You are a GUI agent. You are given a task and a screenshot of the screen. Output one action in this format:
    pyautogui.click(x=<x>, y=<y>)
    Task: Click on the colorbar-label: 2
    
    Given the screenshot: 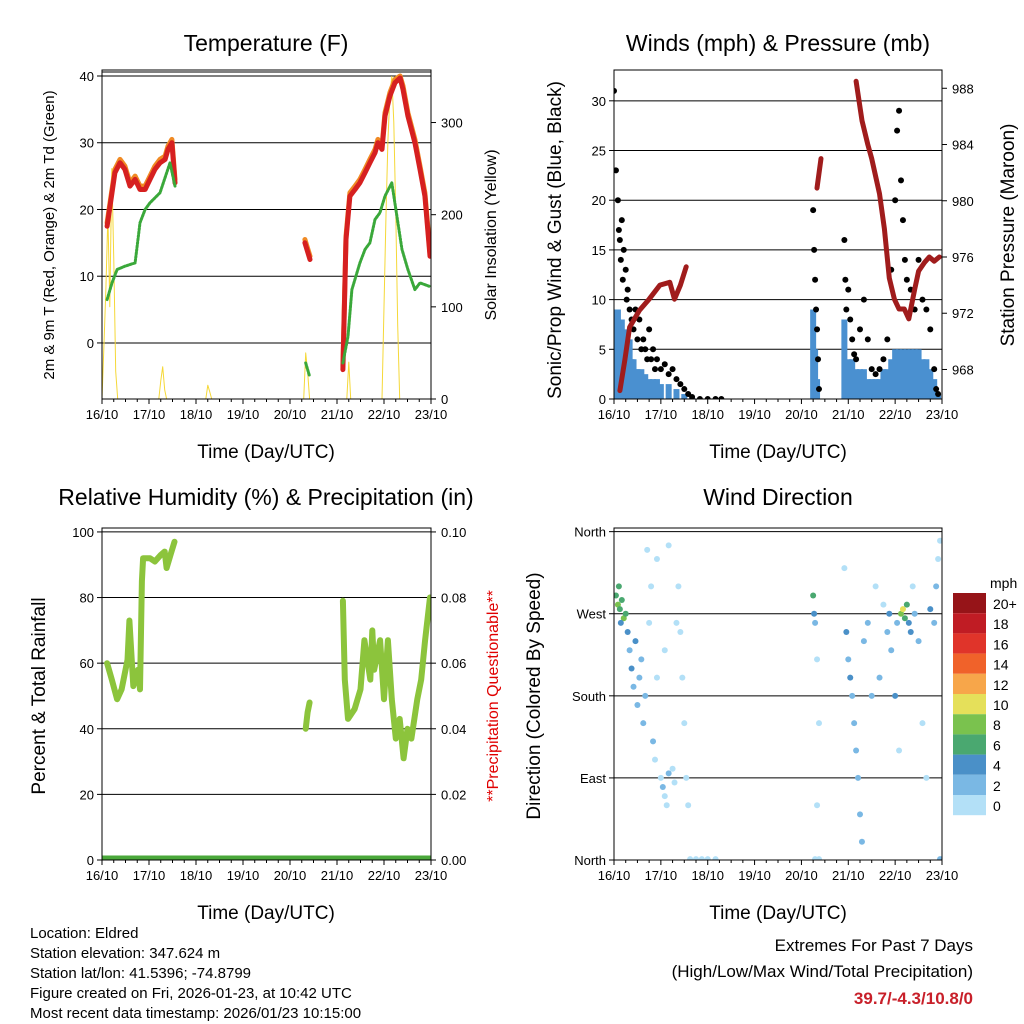 What is the action you would take?
    pyautogui.click(x=997, y=786)
    